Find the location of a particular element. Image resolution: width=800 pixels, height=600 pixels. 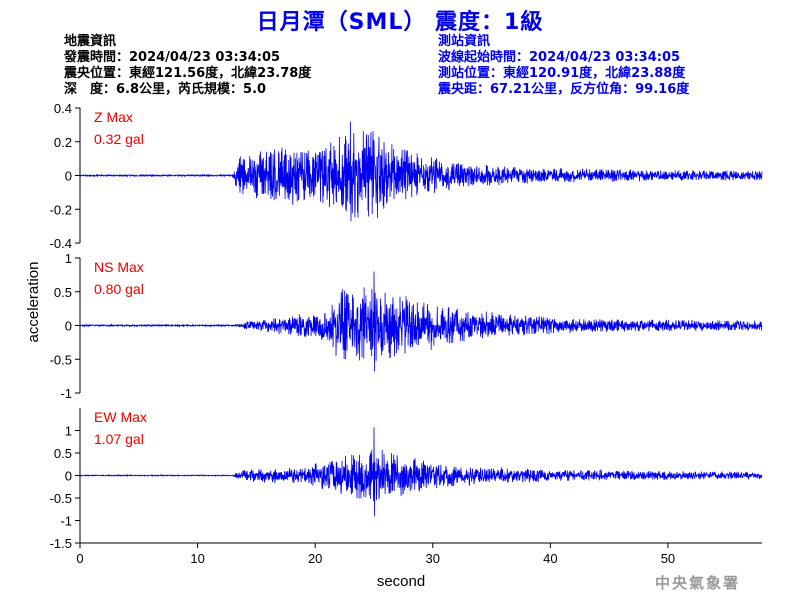

station-location: 測站位置：東經120.91度，北緯23.88度 is located at coordinates (562, 73).